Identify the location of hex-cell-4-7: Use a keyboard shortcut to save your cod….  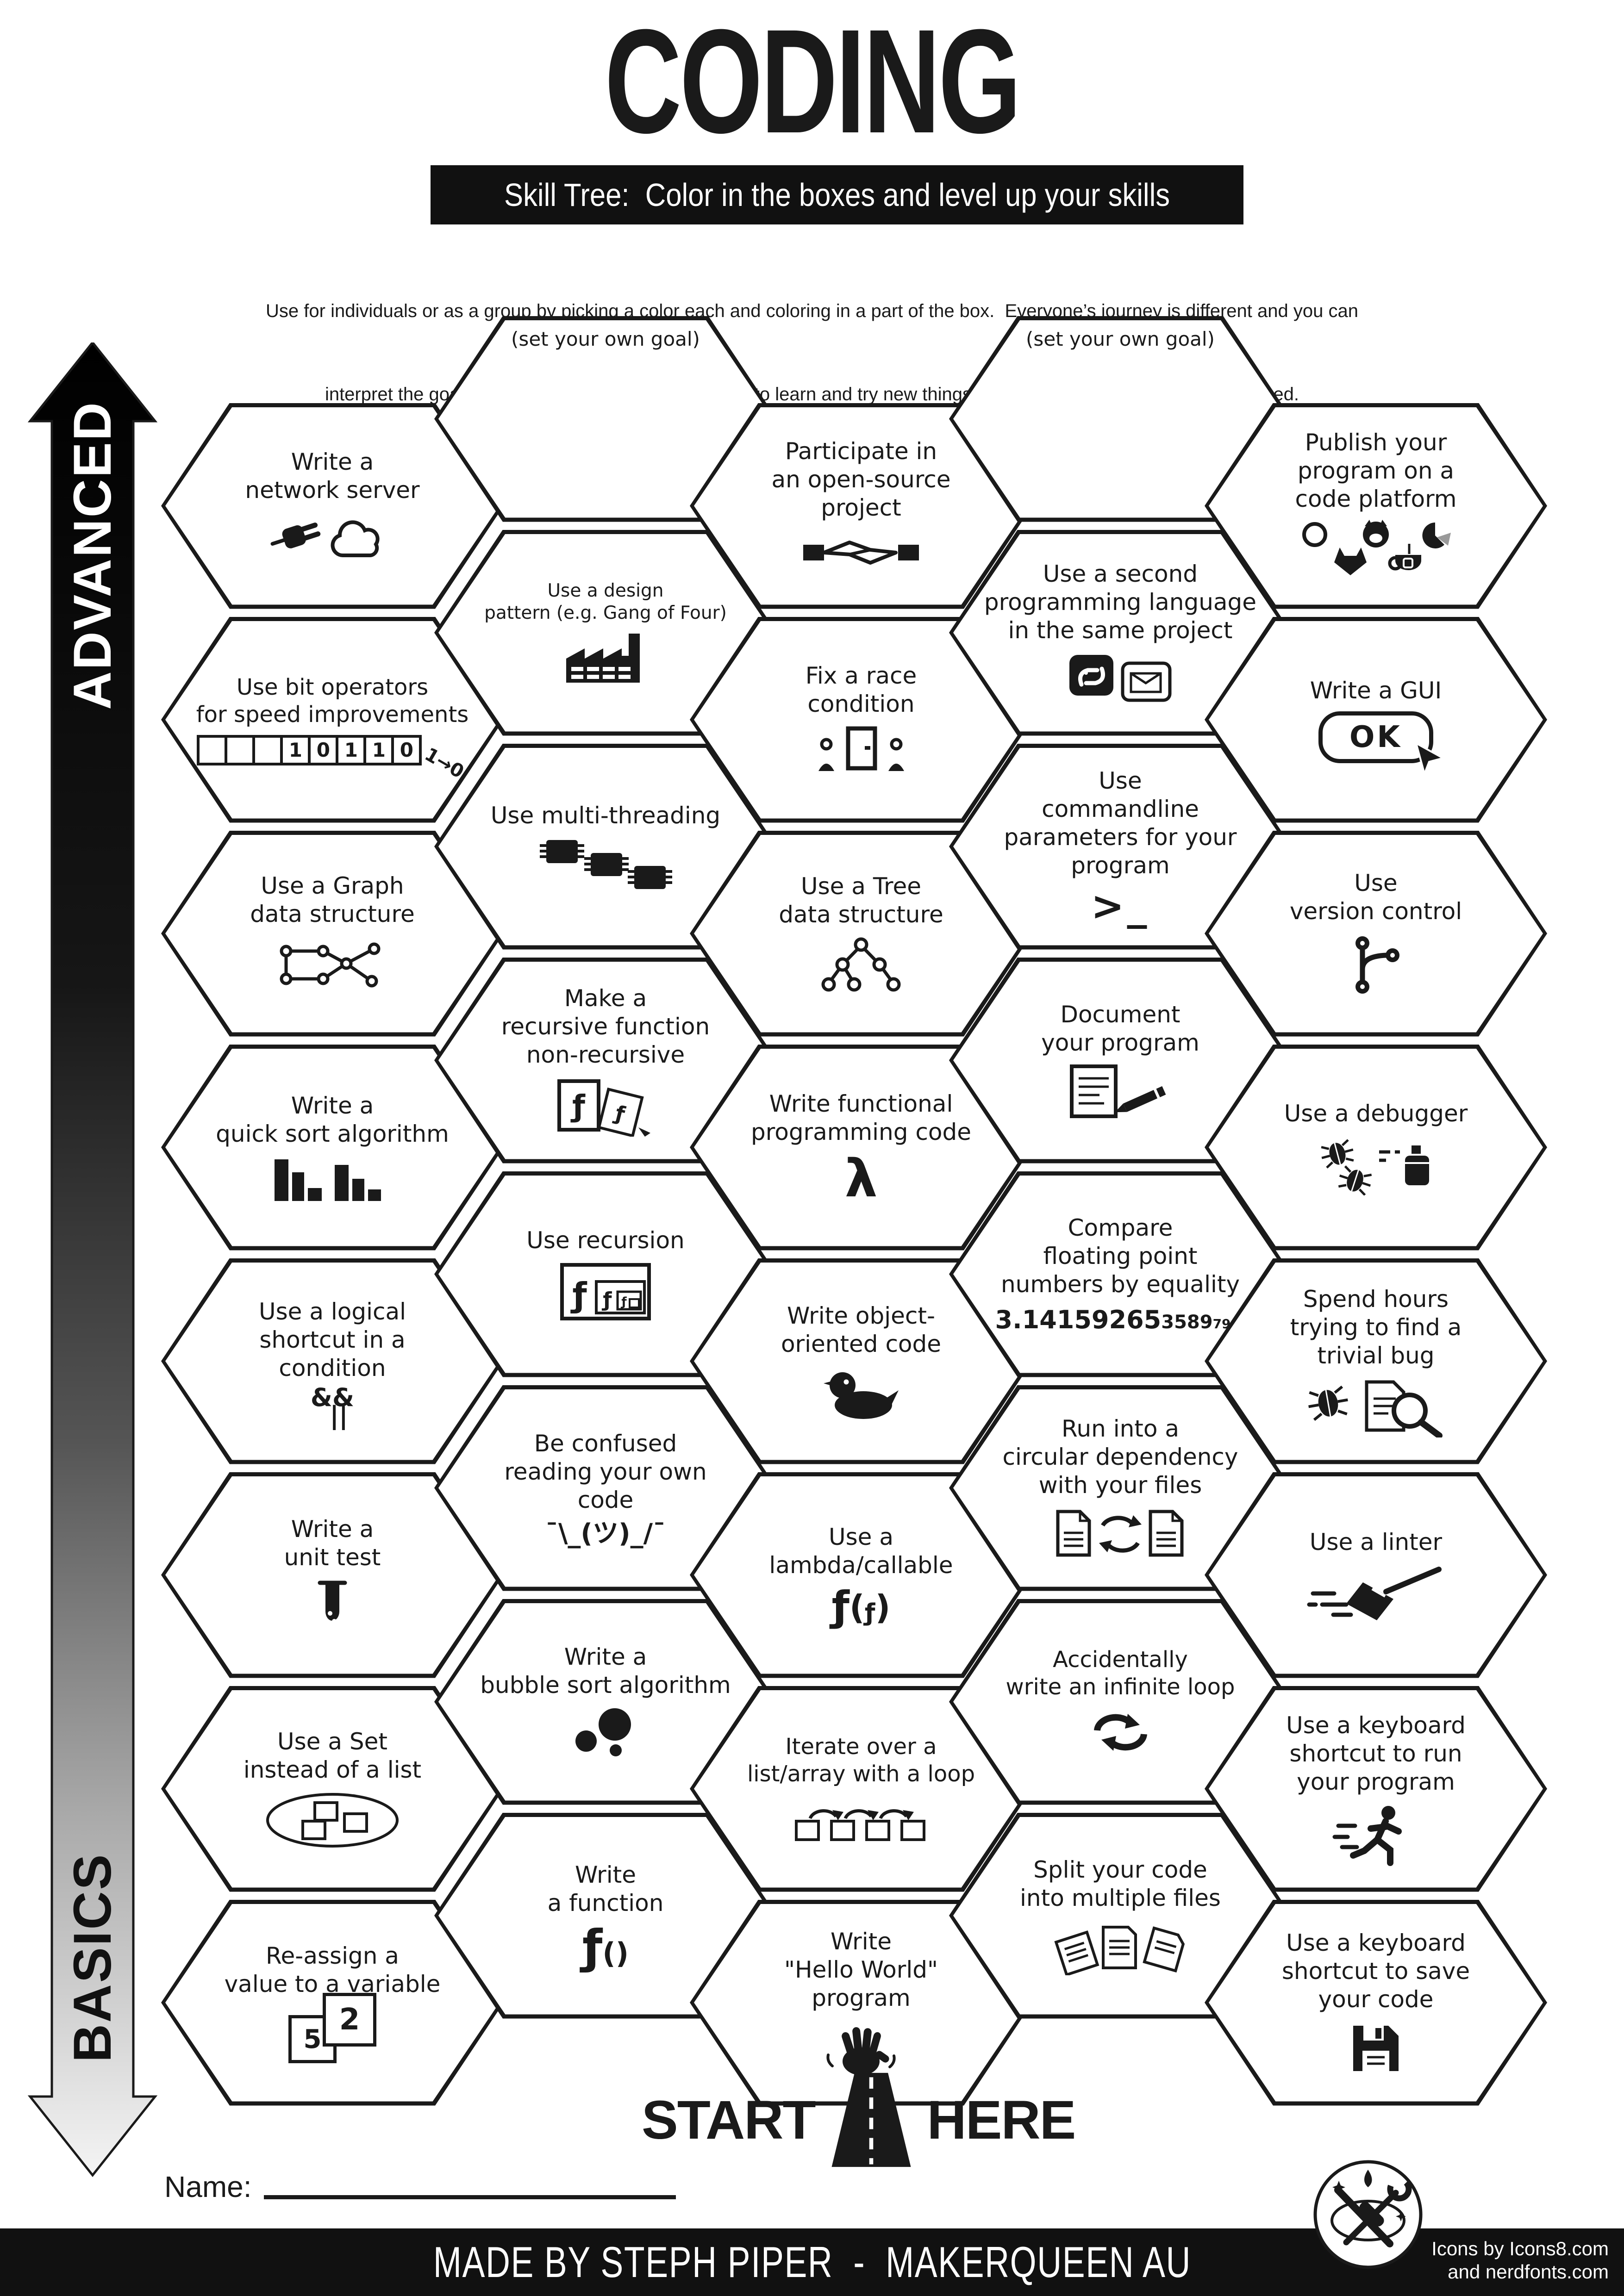
(1376, 2002).